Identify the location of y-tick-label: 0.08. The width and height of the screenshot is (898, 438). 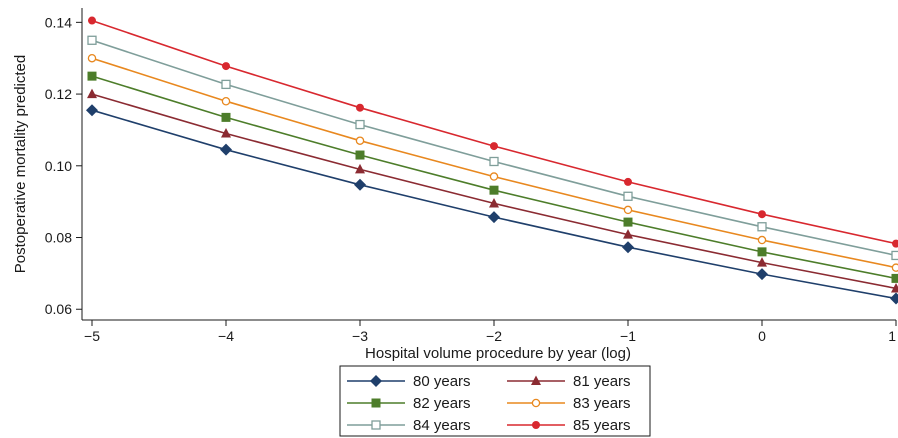
(58, 238).